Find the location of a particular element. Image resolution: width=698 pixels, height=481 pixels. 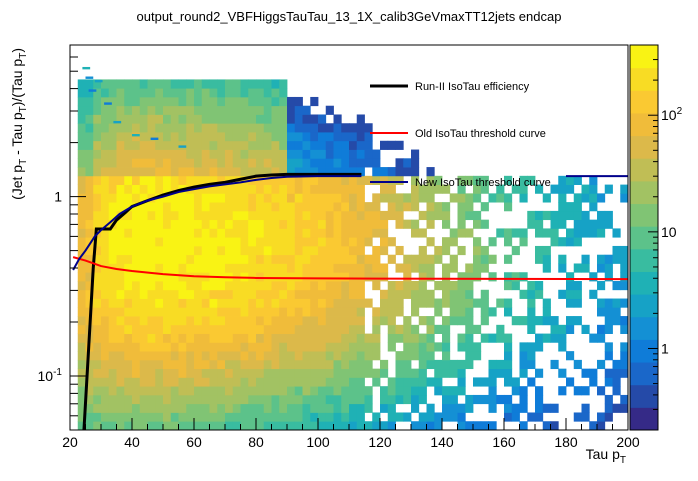

x-axis-label-main: Tau p is located at coordinates (603, 454).